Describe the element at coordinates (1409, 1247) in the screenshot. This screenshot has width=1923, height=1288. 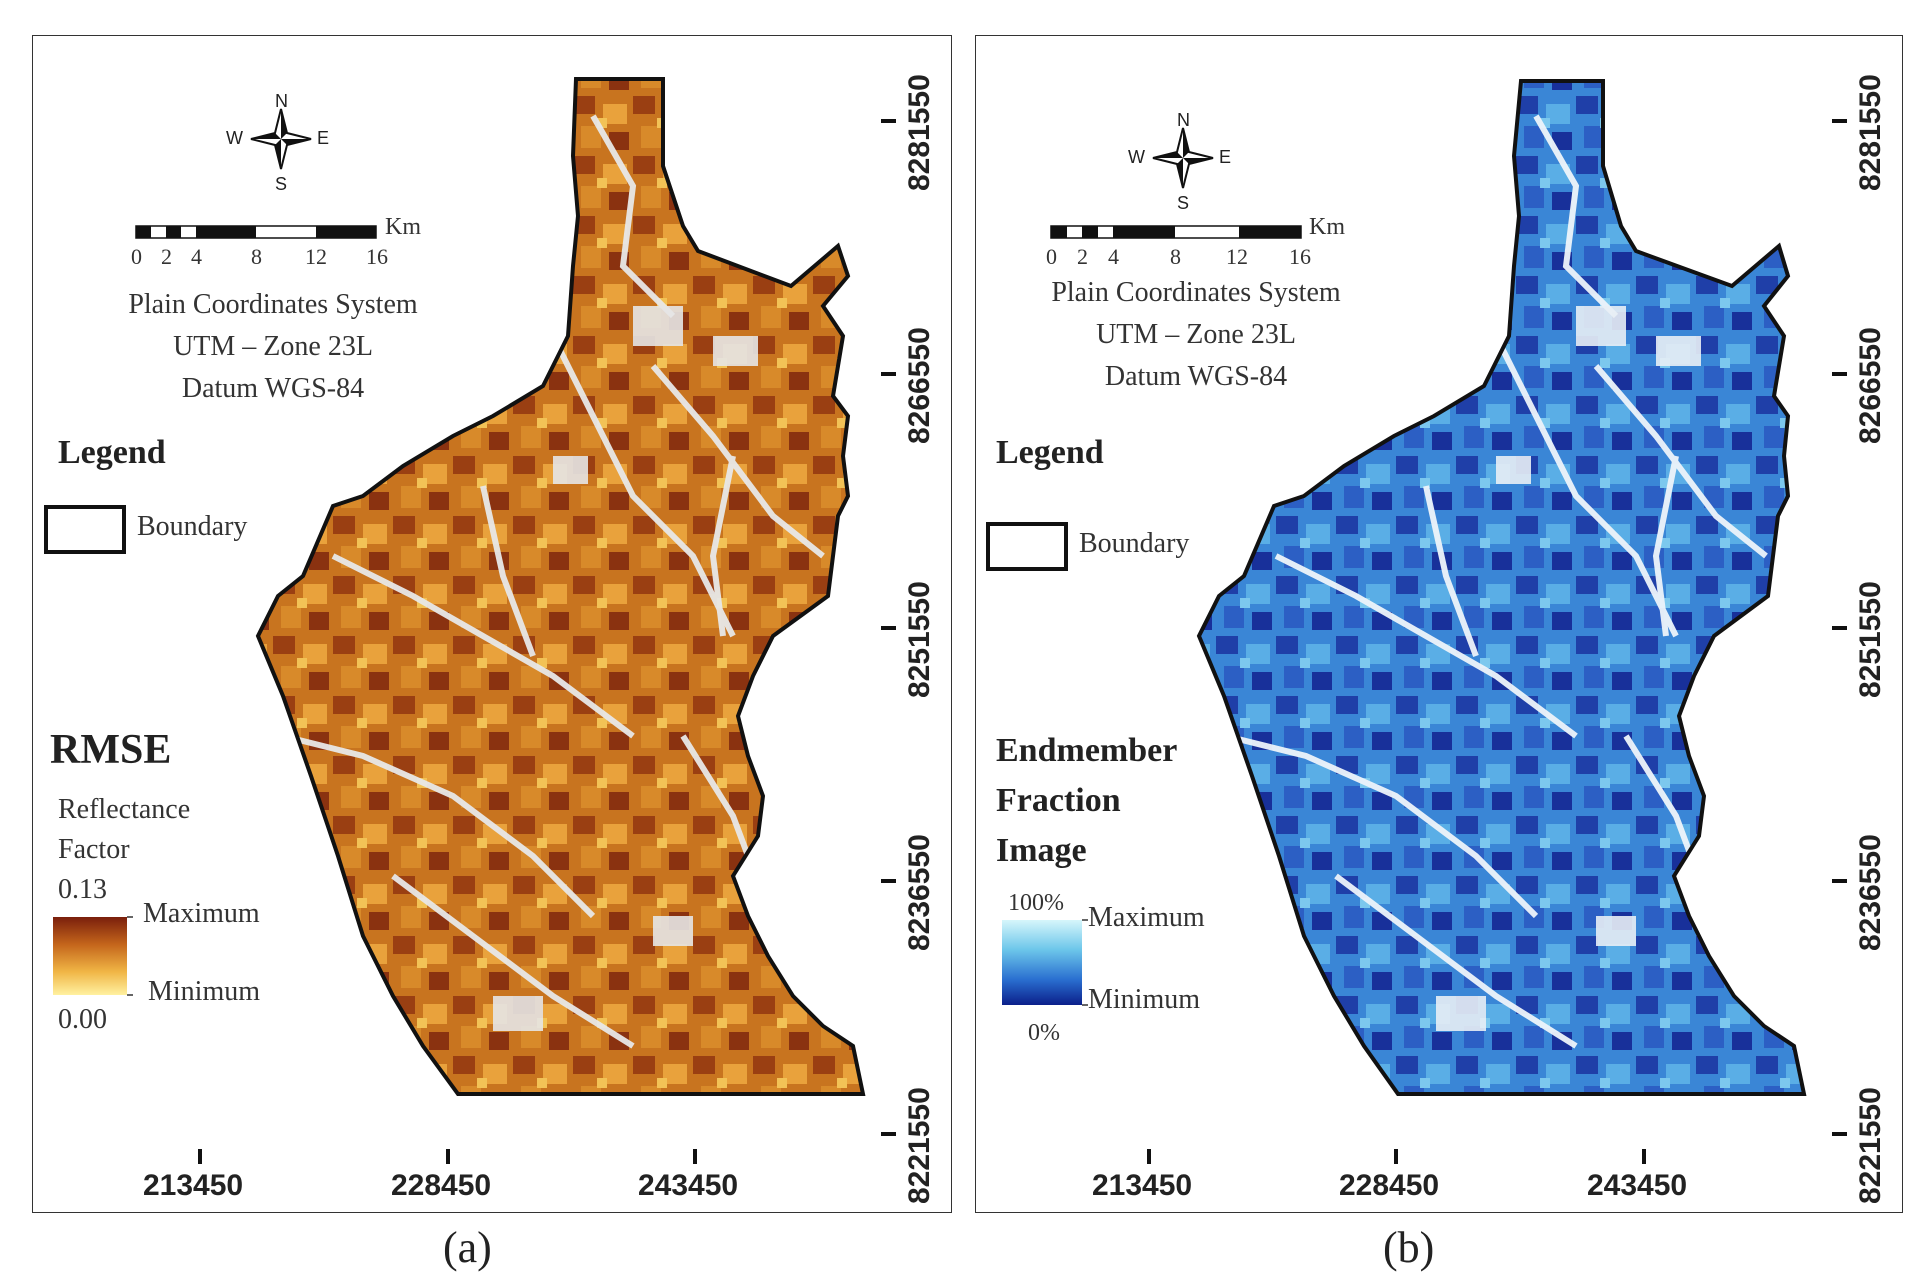
I see `caption-b: (b)` at that location.